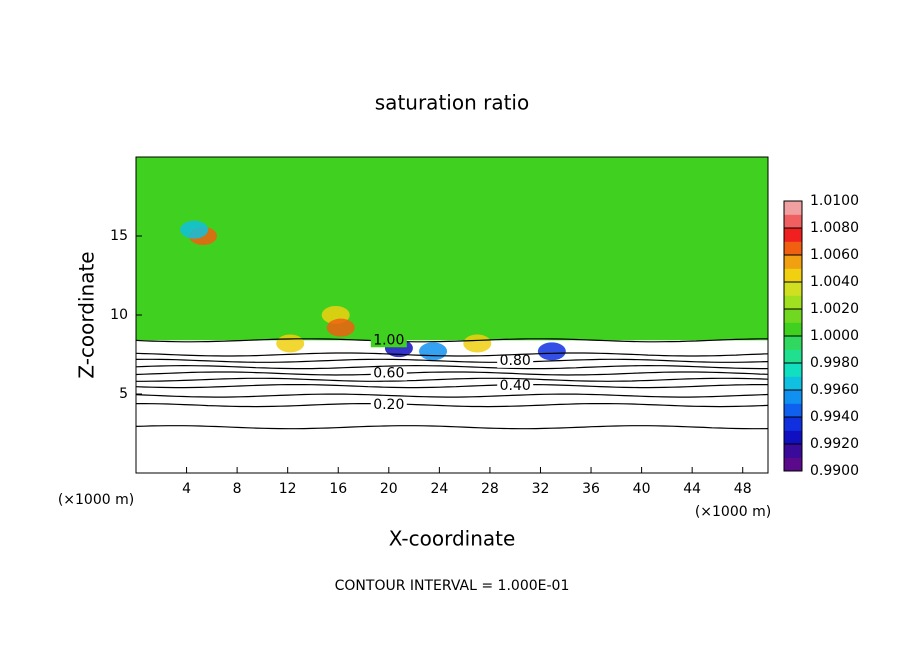 The image size is (904, 654). What do you see at coordinates (389, 489) in the screenshot?
I see `x-tick-label: 20` at bounding box center [389, 489].